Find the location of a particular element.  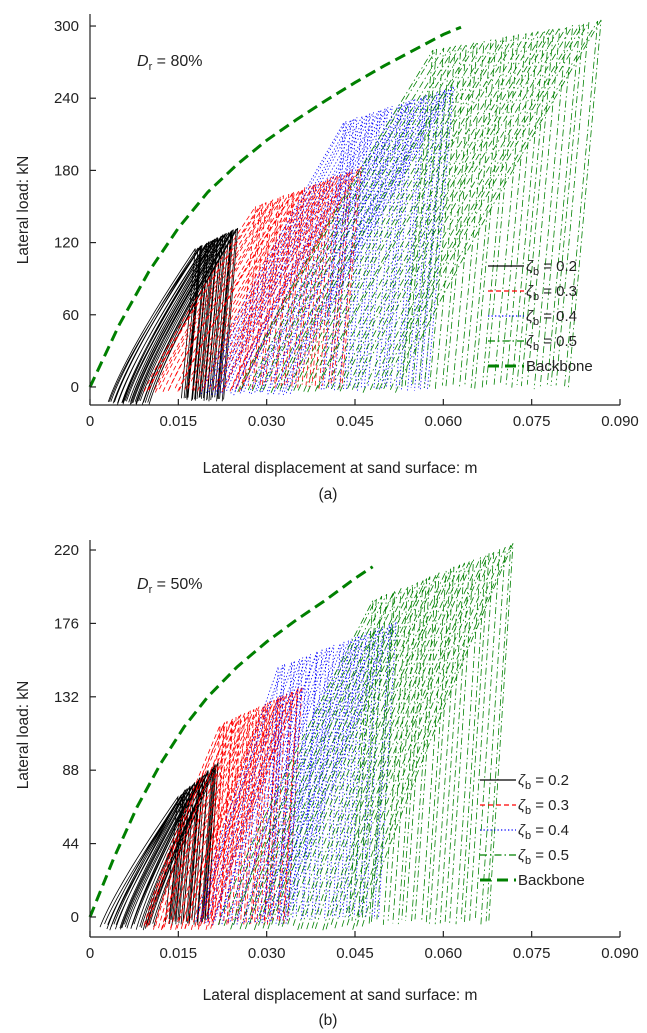

dr-symbol-b: D is located at coordinates (143, 584).